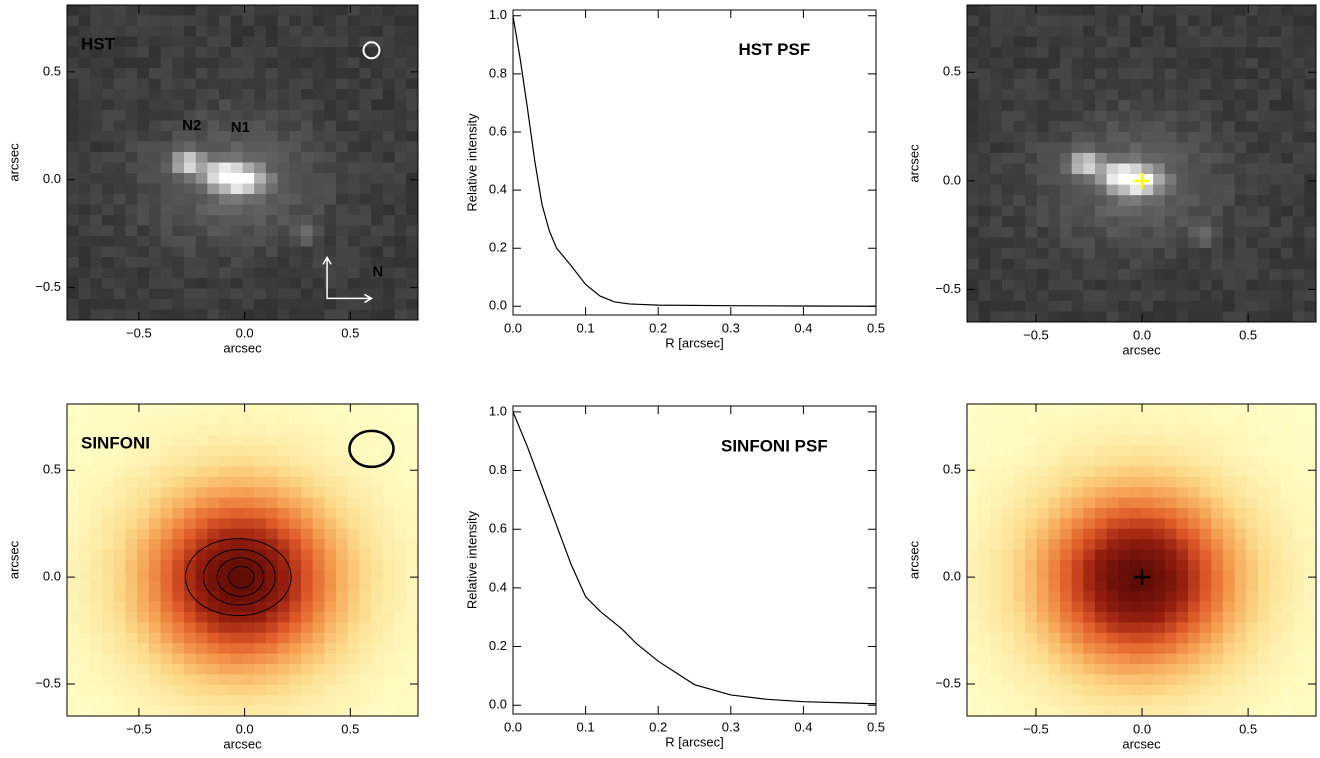 This screenshot has height=758, width=1320. What do you see at coordinates (242, 162) in the screenshot?
I see `image` at bounding box center [242, 162].